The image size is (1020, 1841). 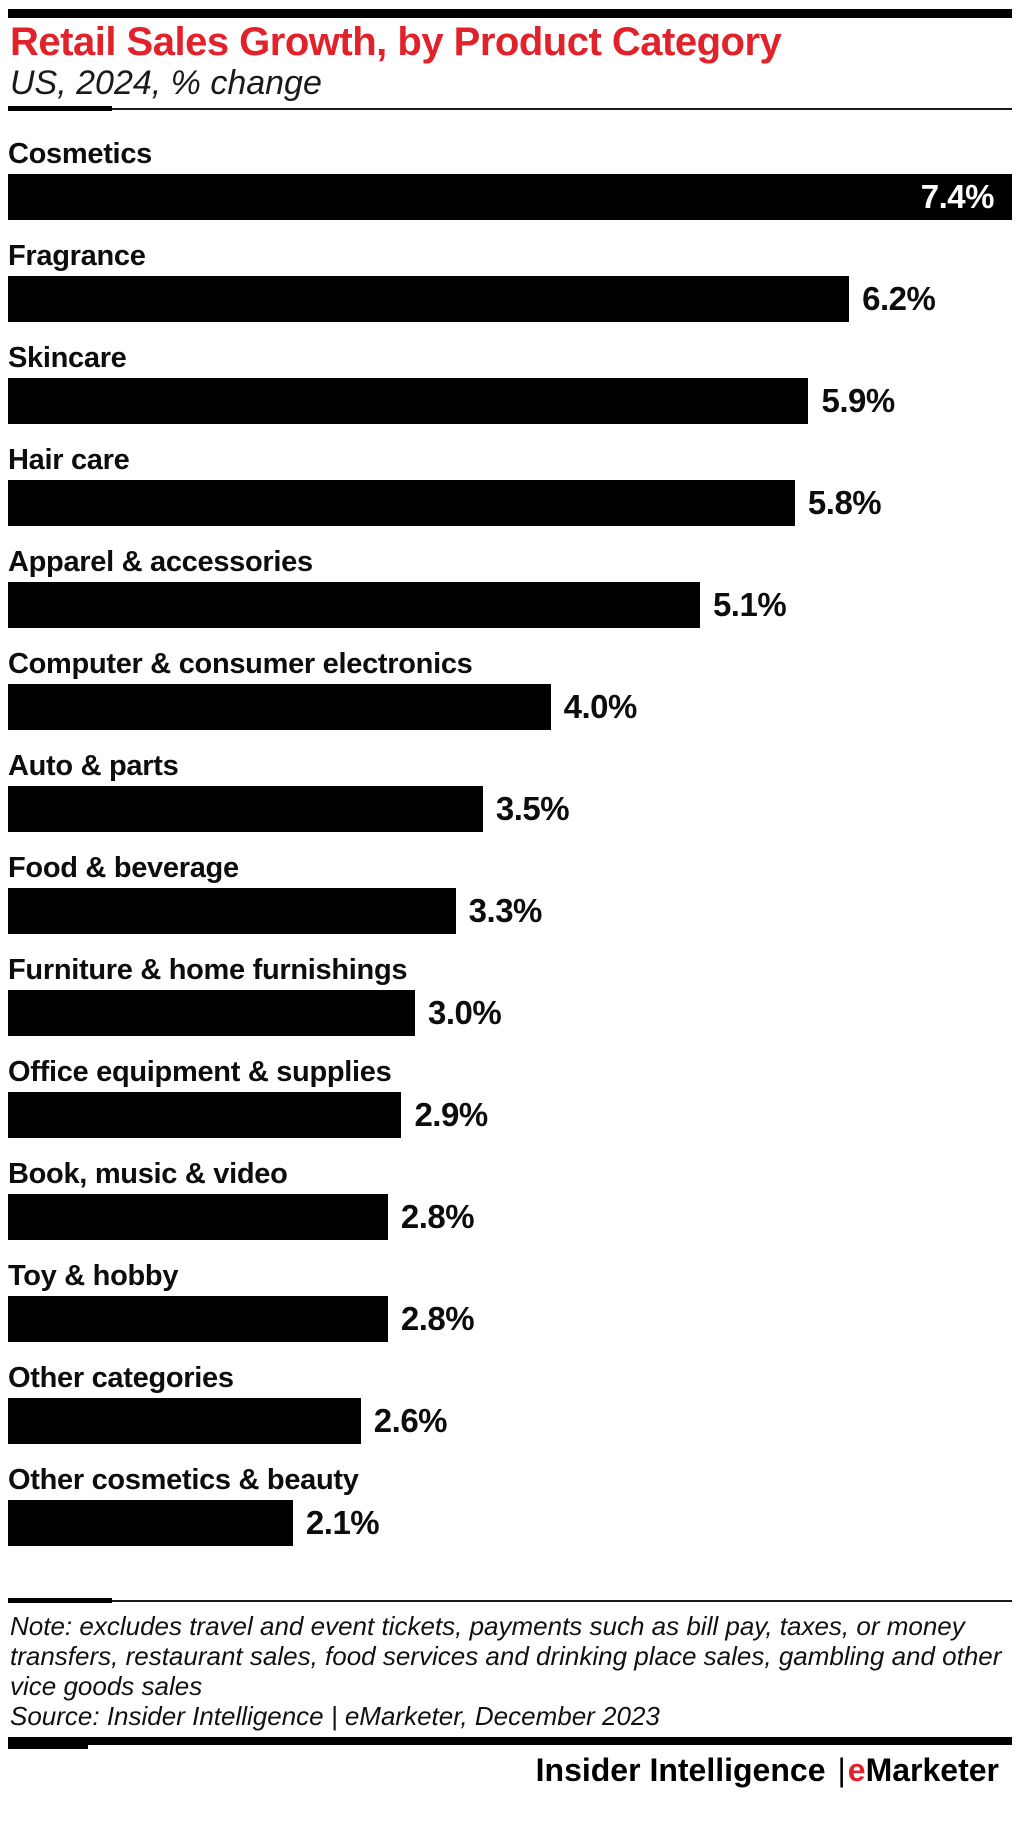 What do you see at coordinates (123, 868) in the screenshot?
I see `category-label: Food & beverage` at bounding box center [123, 868].